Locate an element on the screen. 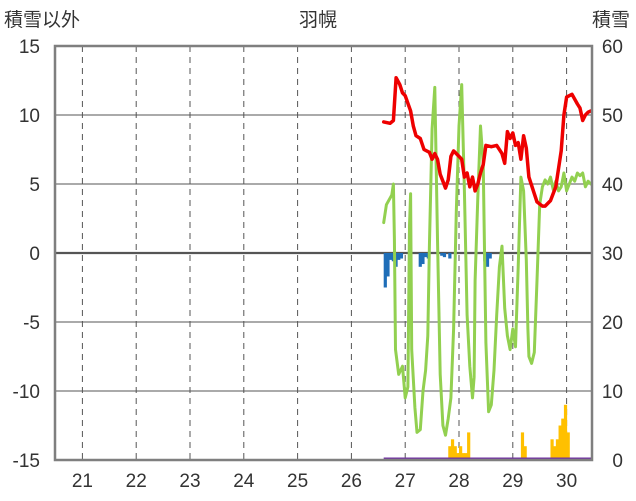 This screenshot has width=636, height=501. right-tick-label: 40 is located at coordinates (612, 185).